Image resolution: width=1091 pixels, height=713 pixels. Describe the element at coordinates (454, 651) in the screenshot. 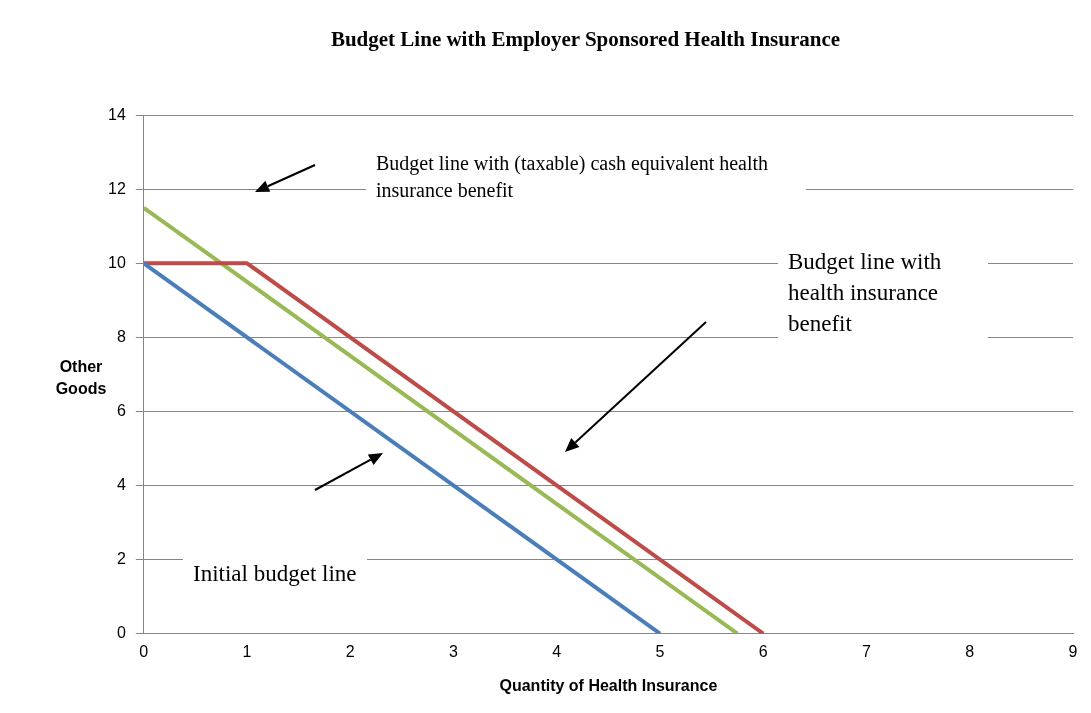

I see `x-tick-label: 3` at that location.